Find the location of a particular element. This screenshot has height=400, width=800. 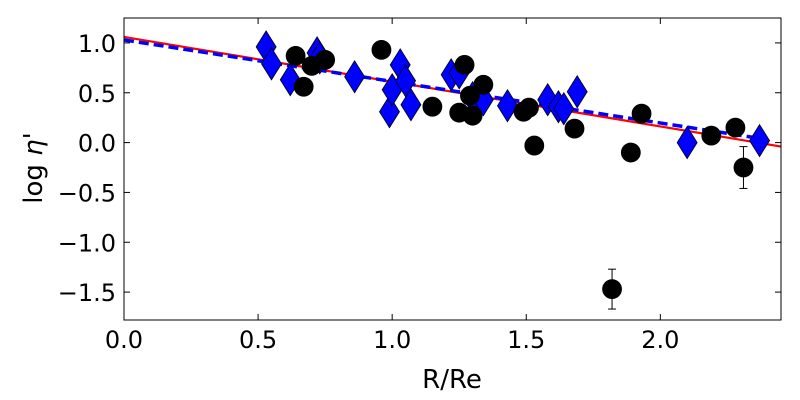

y-tick-label: −1.5 is located at coordinates (87, 293).